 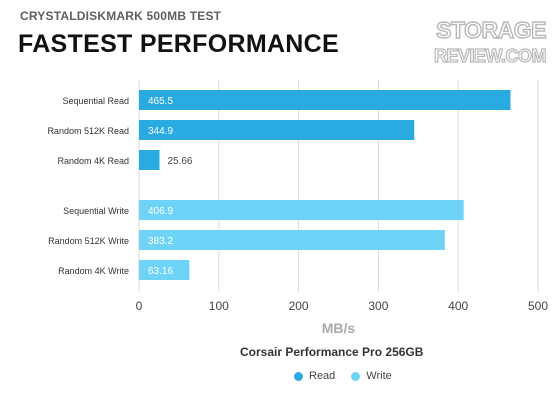 I want to click on legend-label-read: Read, so click(x=322, y=376).